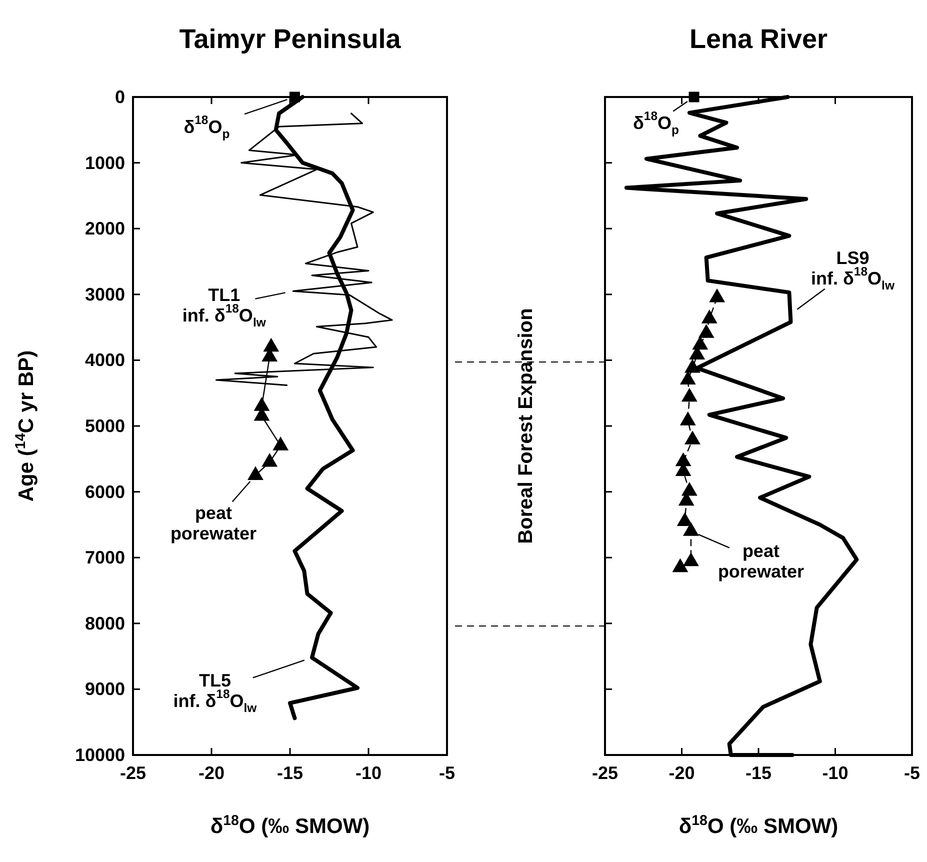 This screenshot has width=927, height=862. I want to click on chart-title: Lena River, so click(758, 39).